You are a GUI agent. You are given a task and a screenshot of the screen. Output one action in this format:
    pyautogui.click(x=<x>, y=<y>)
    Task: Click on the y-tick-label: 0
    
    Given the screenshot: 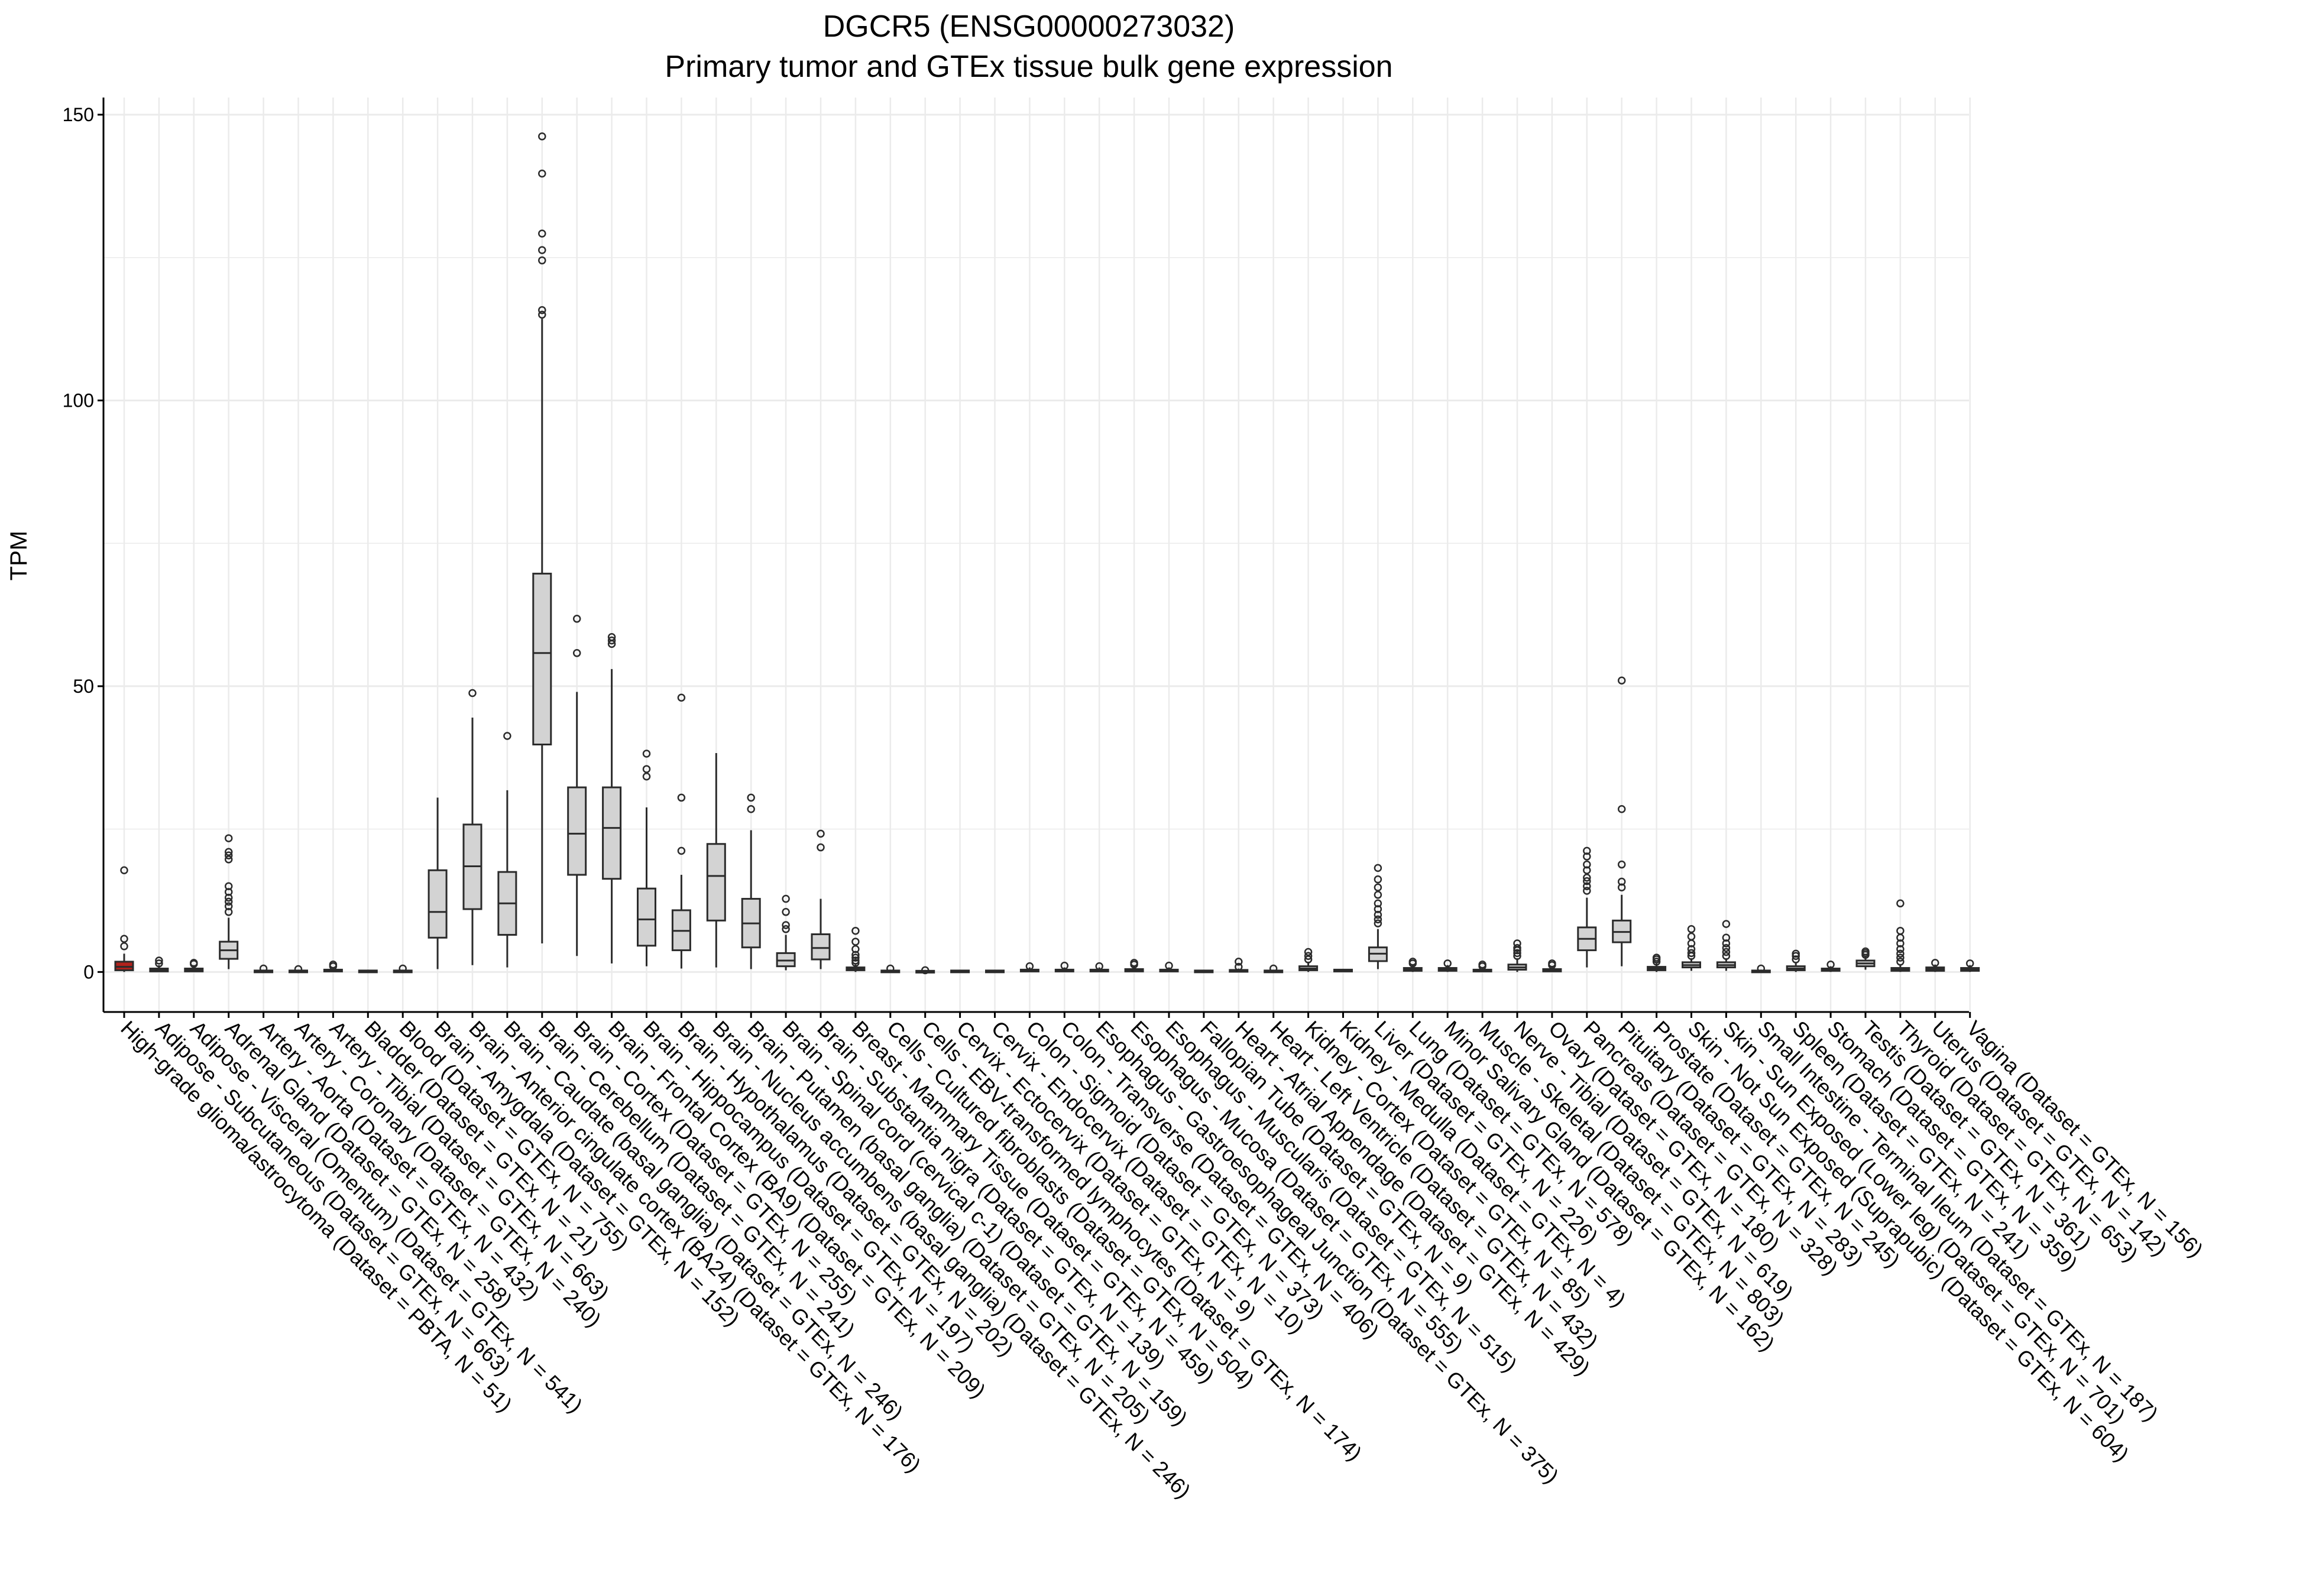 What is the action you would take?
    pyautogui.click(x=88, y=972)
    